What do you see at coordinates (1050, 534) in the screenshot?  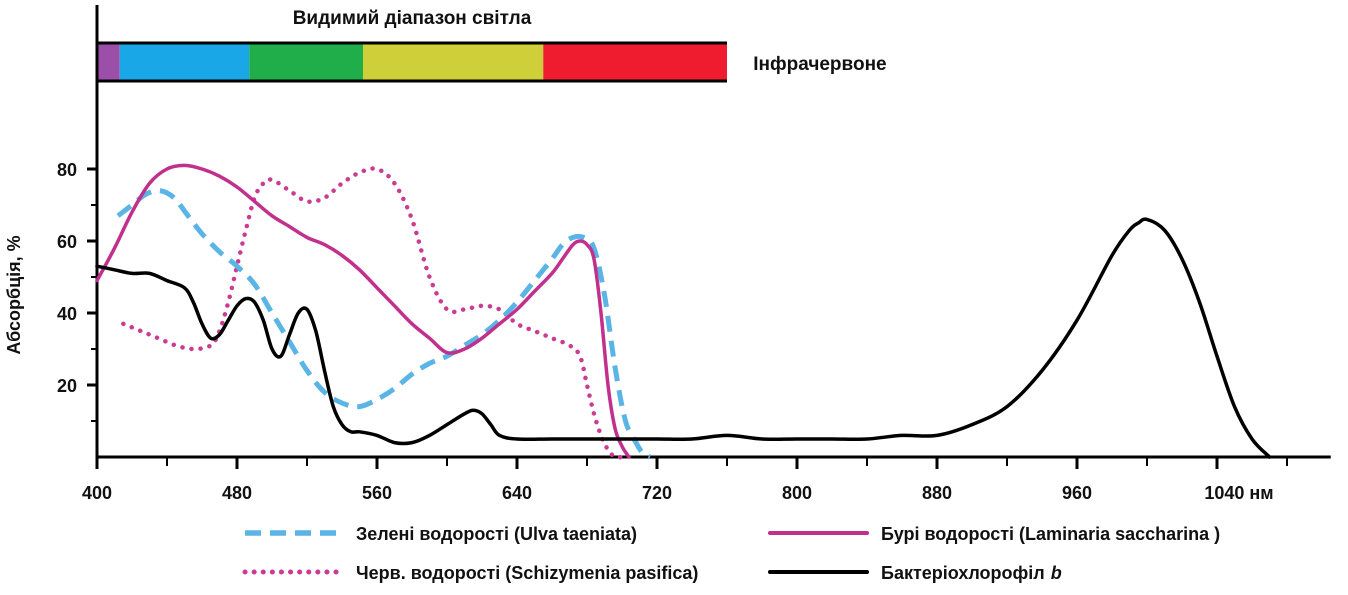 I see `legend-label-1: Бурі водорості (Laminaria saccharina )` at bounding box center [1050, 534].